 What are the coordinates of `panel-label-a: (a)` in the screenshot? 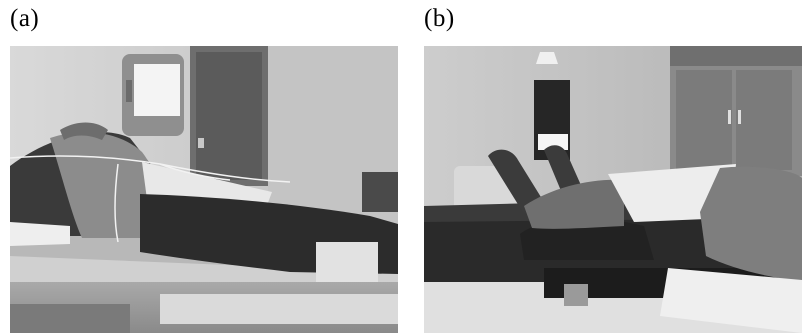 It's located at (25, 18).